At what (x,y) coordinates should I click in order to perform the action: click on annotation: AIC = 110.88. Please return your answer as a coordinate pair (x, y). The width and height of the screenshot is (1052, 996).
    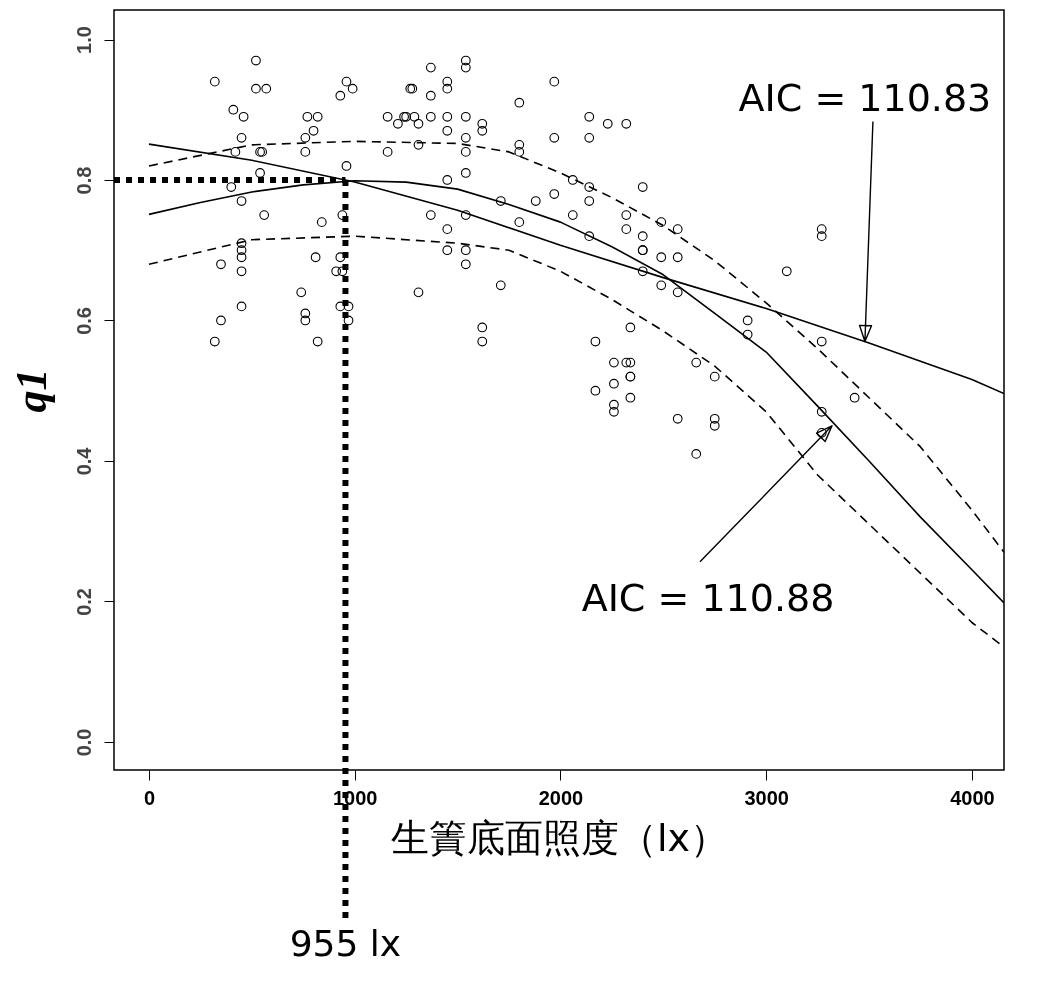
    Looking at the image, I should click on (708, 597).